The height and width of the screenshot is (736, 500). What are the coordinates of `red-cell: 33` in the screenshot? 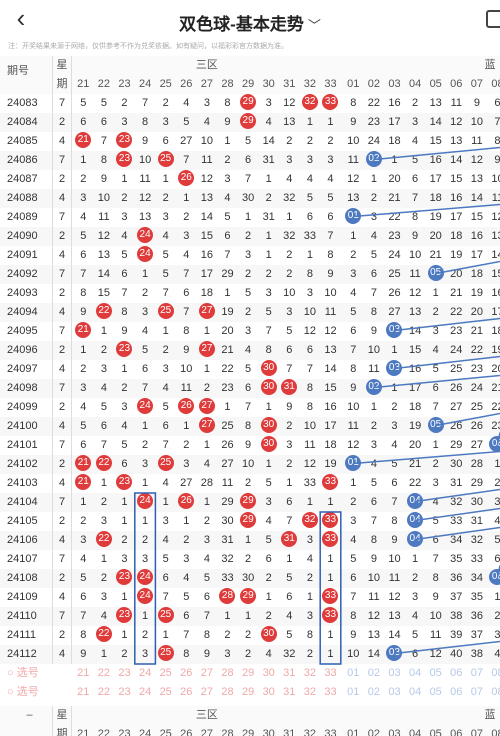 It's located at (330, 597).